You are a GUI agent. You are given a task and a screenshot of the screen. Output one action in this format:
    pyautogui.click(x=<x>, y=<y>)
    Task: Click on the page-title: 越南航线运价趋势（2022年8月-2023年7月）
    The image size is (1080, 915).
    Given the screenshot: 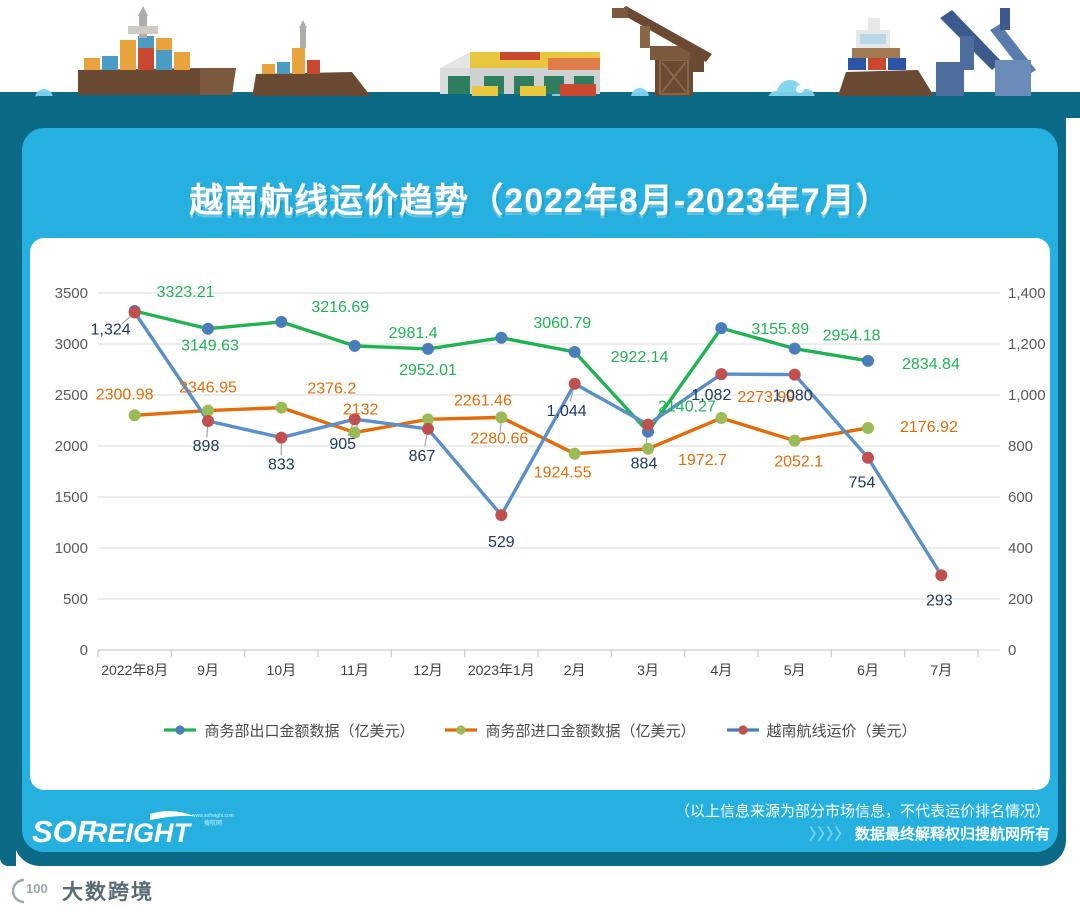 What is the action you would take?
    pyautogui.click(x=540, y=201)
    